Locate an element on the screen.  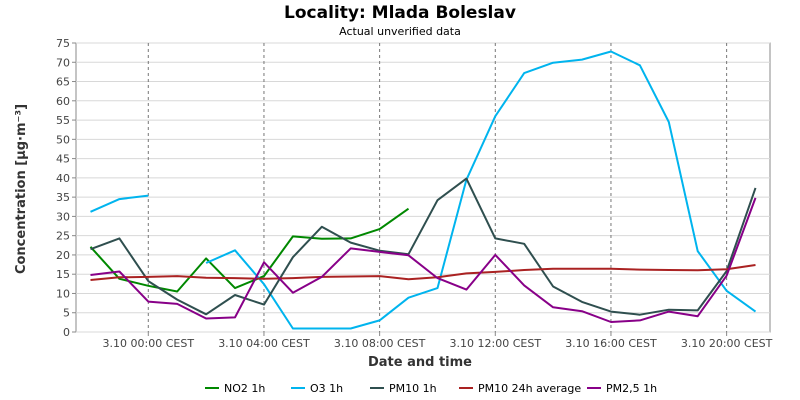
chart-subtitle: Actual unverified data is located at coordinates (400, 31).